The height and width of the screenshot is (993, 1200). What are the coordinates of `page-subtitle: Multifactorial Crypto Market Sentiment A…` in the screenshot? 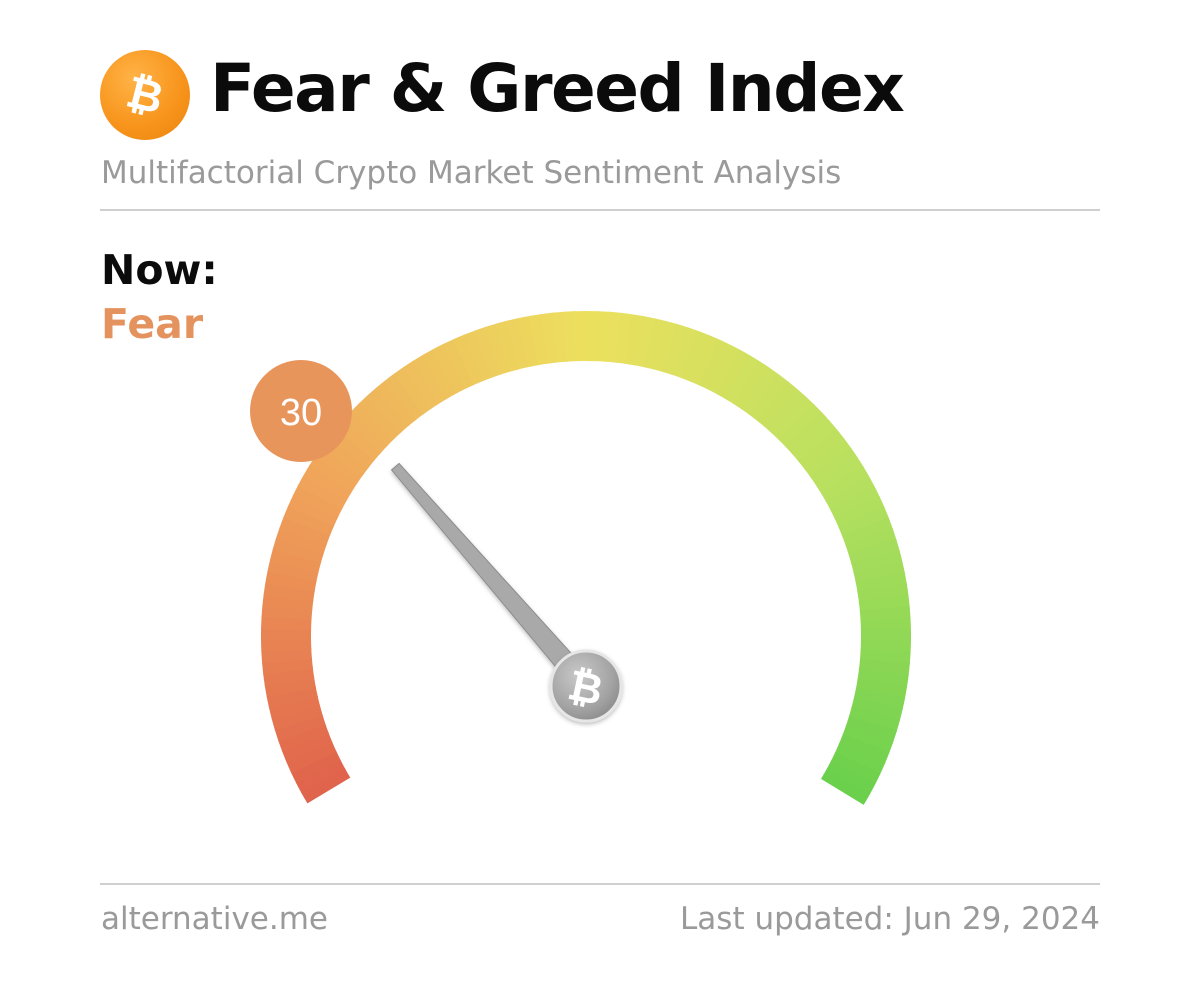 It's located at (471, 173).